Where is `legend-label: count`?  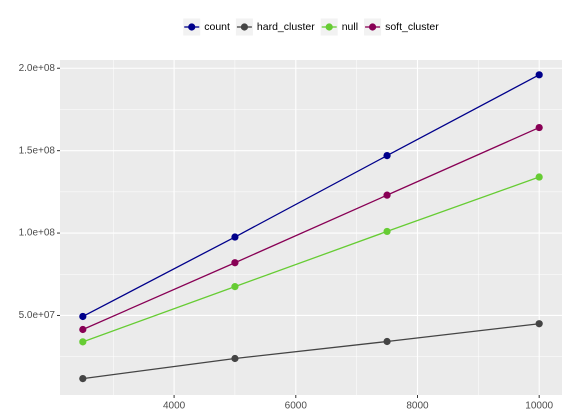 legend-label: count is located at coordinates (217, 27).